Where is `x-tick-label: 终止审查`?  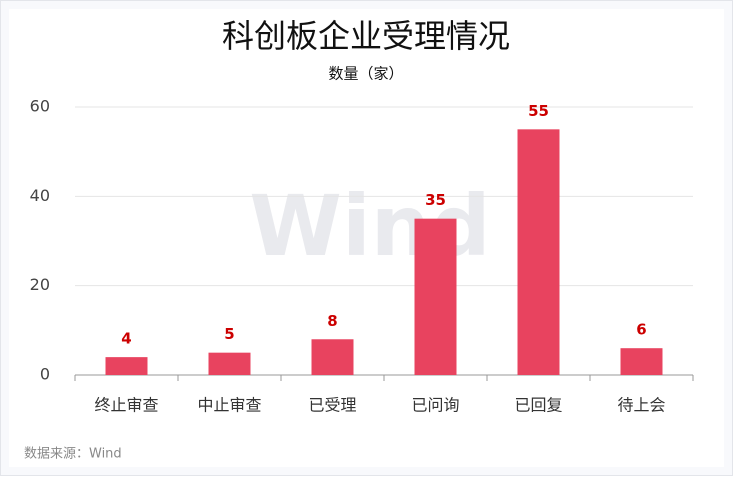 x-tick-label: 终止审查 is located at coordinates (126, 405).